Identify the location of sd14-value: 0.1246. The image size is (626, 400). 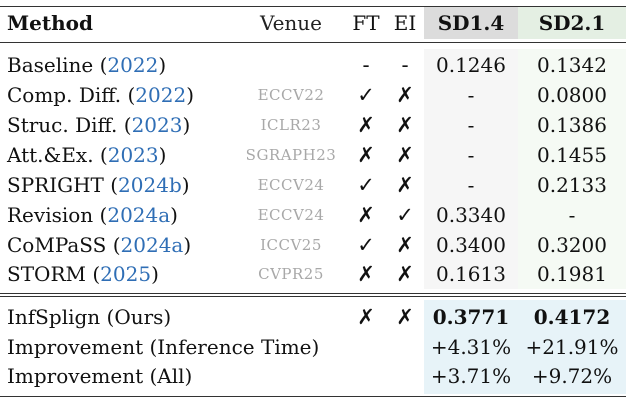
(471, 65).